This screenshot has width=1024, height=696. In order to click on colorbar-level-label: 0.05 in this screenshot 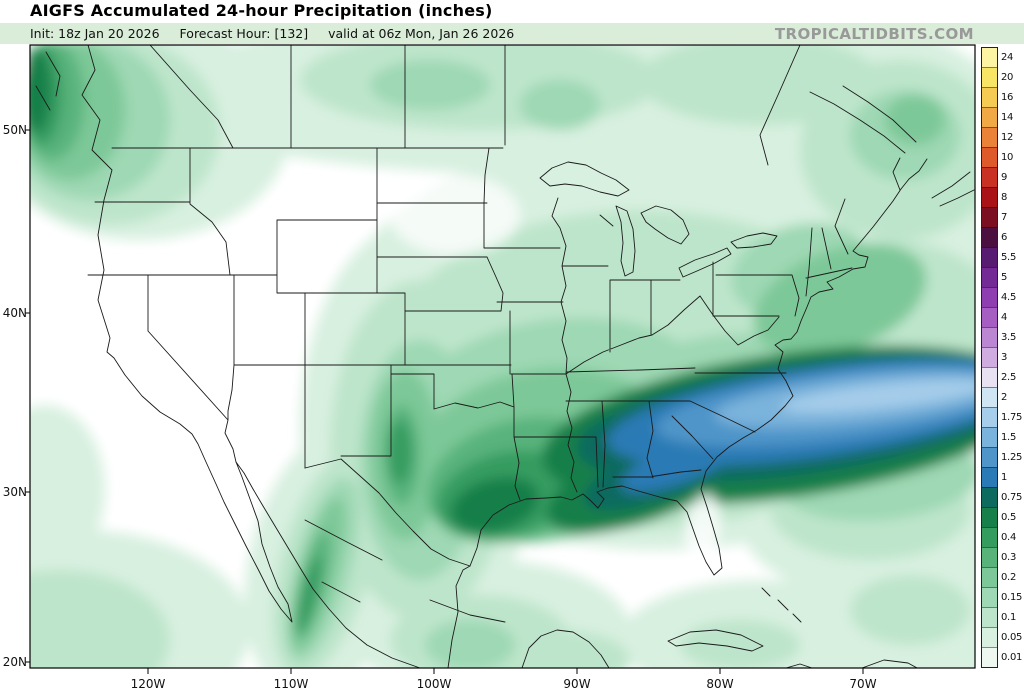, I will do `click(1012, 638)`.